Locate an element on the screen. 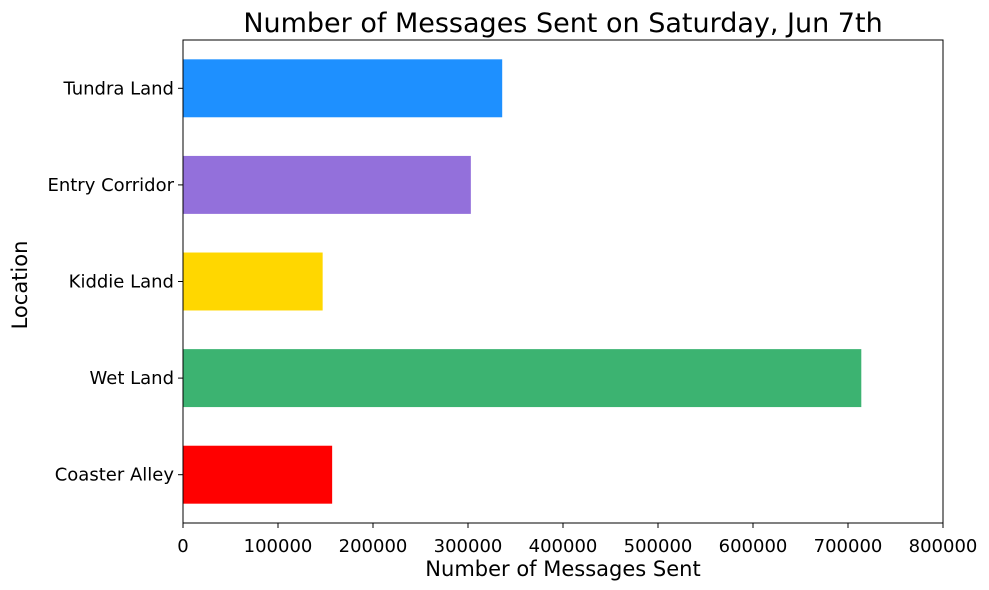 The image size is (989, 590). x-tick-label: 400000 is located at coordinates (563, 546).